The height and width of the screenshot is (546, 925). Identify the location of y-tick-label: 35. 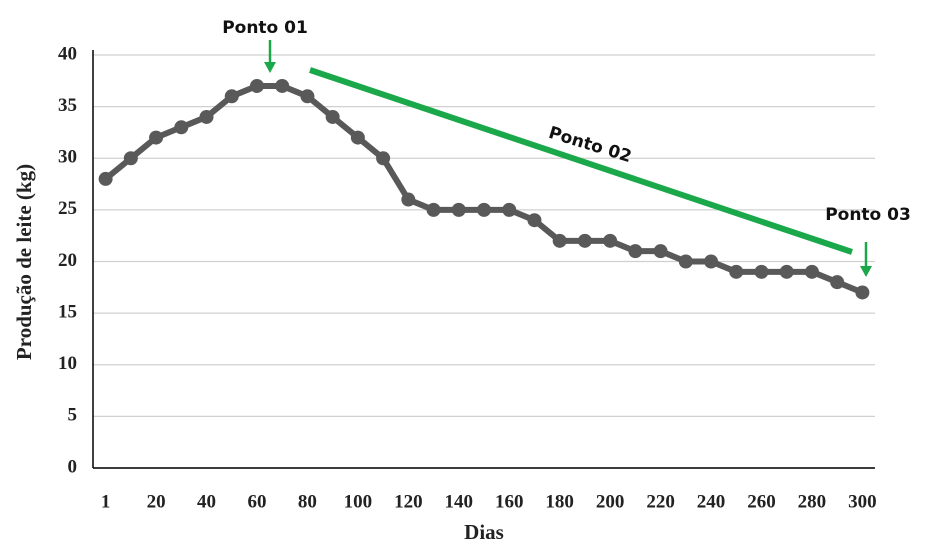
(67, 105).